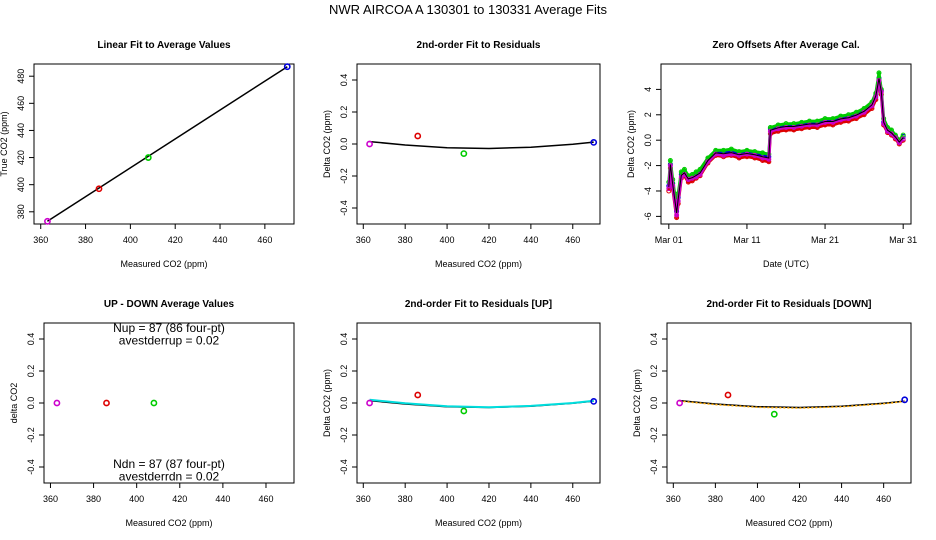 This screenshot has height=540, width=936. Describe the element at coordinates (648, 191) in the screenshot. I see `y-tick-label: -4` at that location.